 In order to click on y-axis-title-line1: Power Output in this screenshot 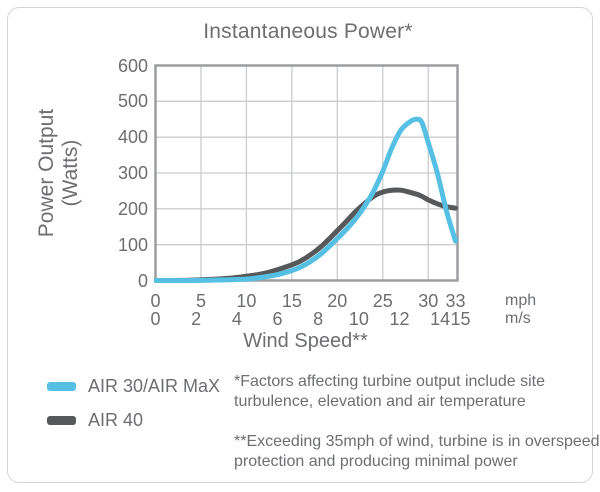, I will do `click(46, 173)`.